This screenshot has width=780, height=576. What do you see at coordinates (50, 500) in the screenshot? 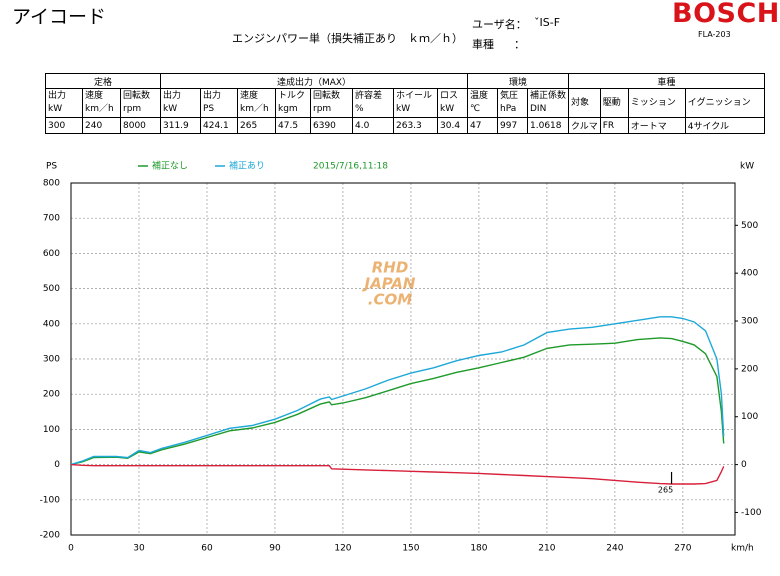
I see `y-tick-label: -100` at bounding box center [50, 500].